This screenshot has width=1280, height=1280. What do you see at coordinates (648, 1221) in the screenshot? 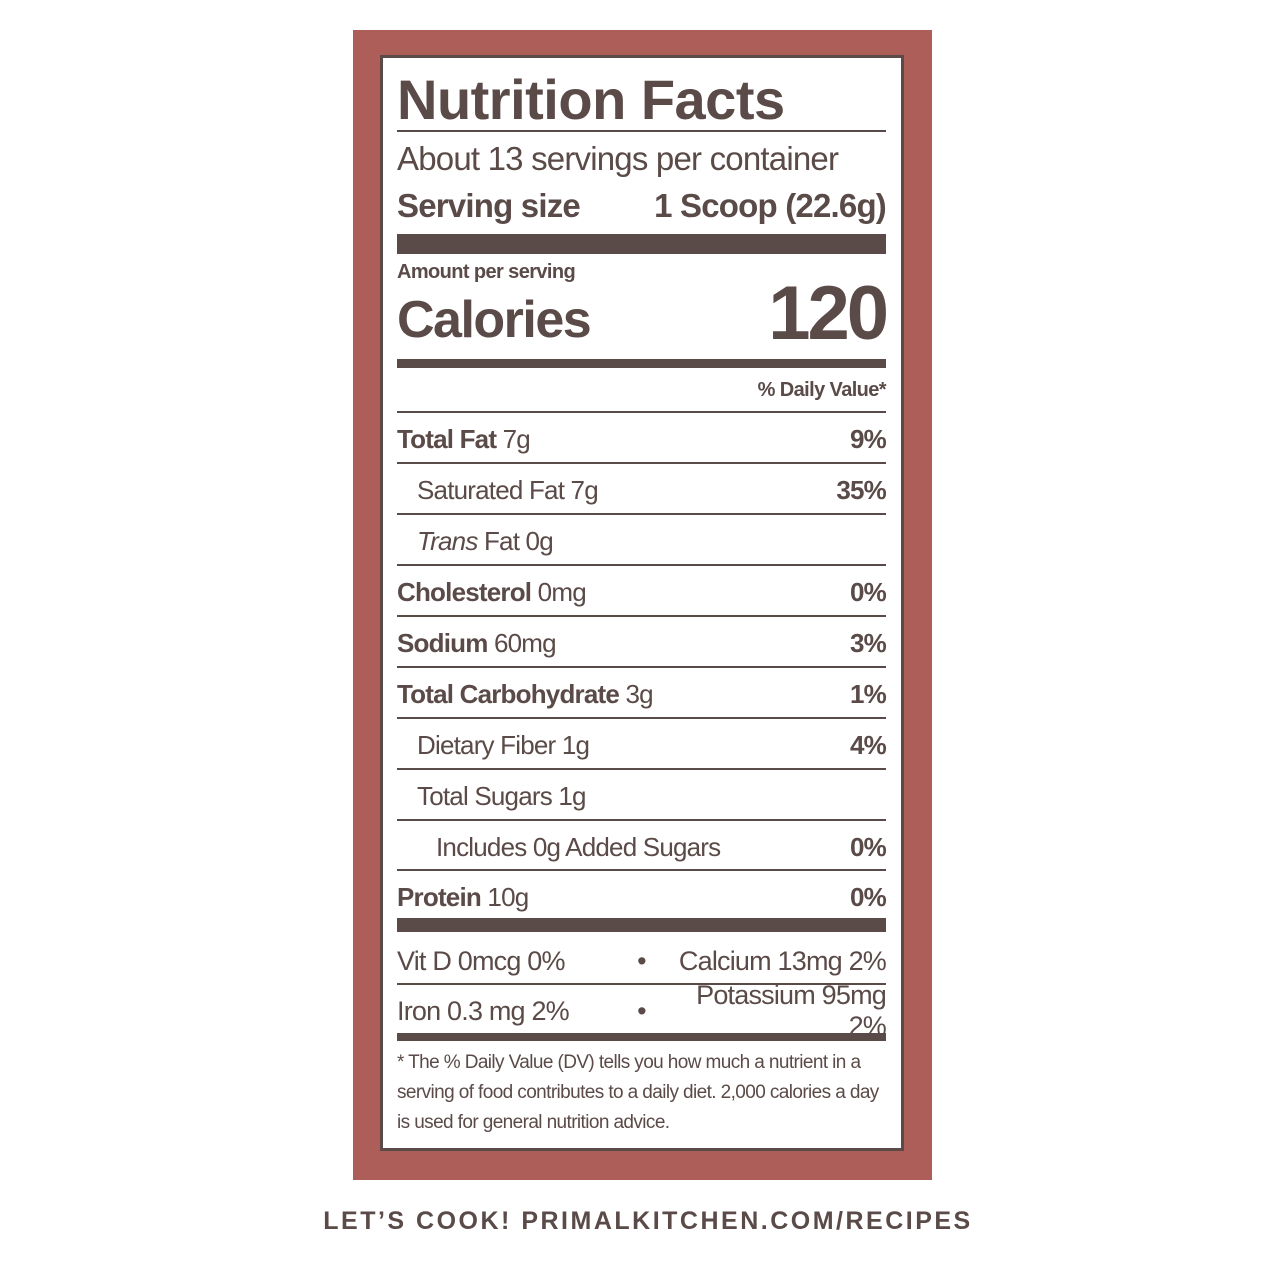
I see `recipes-tagline: LET’S COOK! PRIMALKITCHEN.COM/RECIPES` at bounding box center [648, 1221].